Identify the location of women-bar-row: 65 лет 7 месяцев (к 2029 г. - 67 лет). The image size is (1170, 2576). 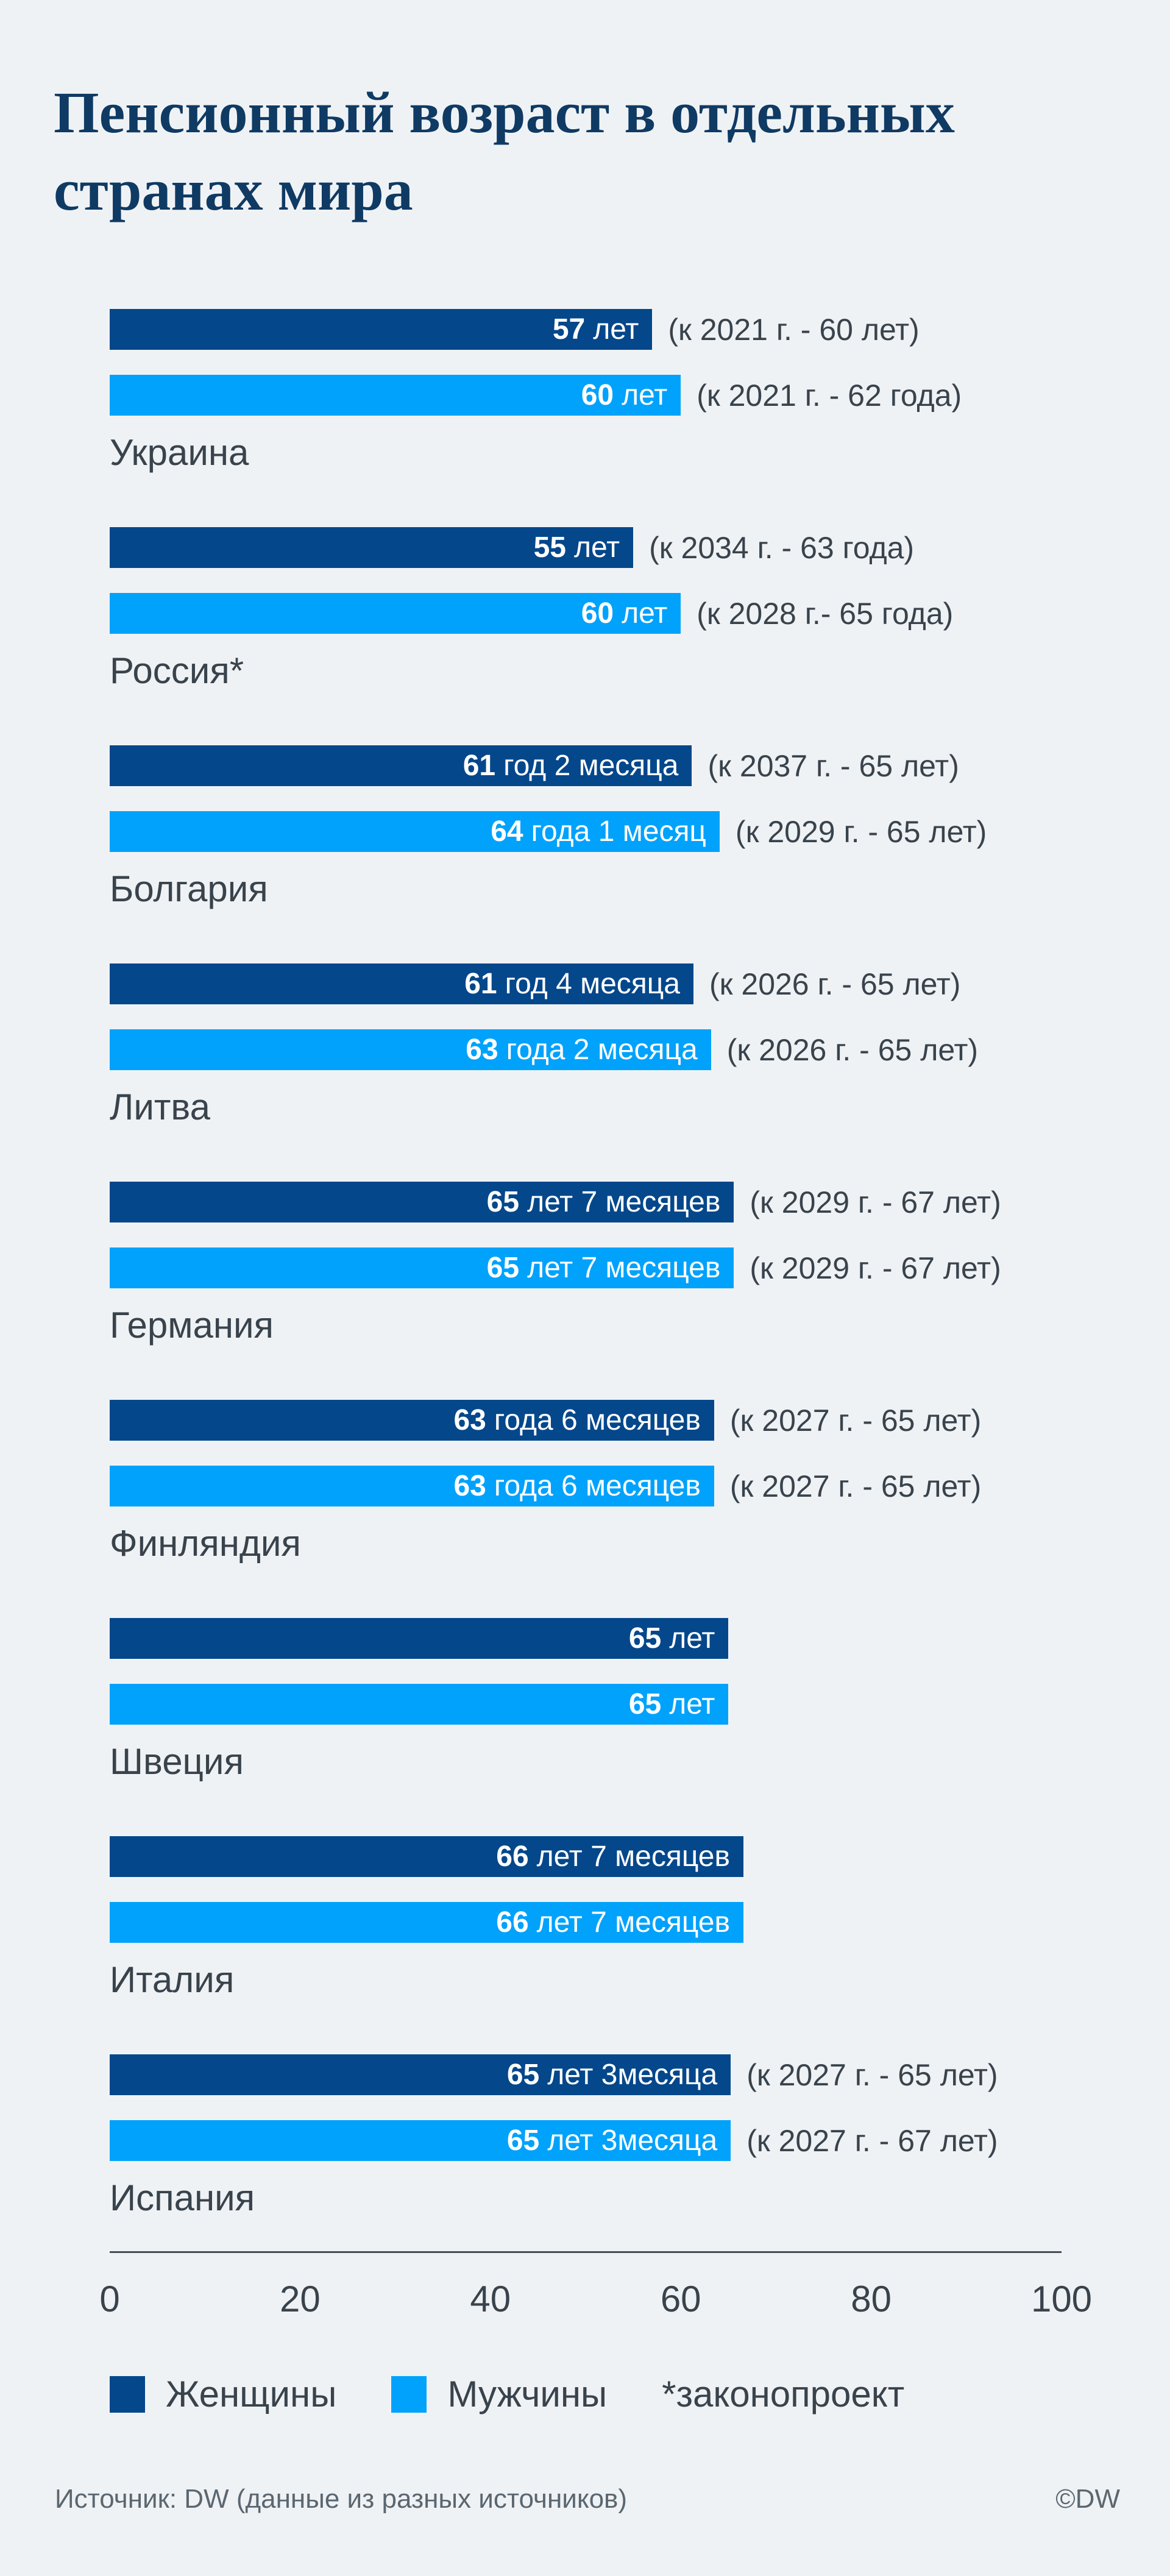
(586, 1202).